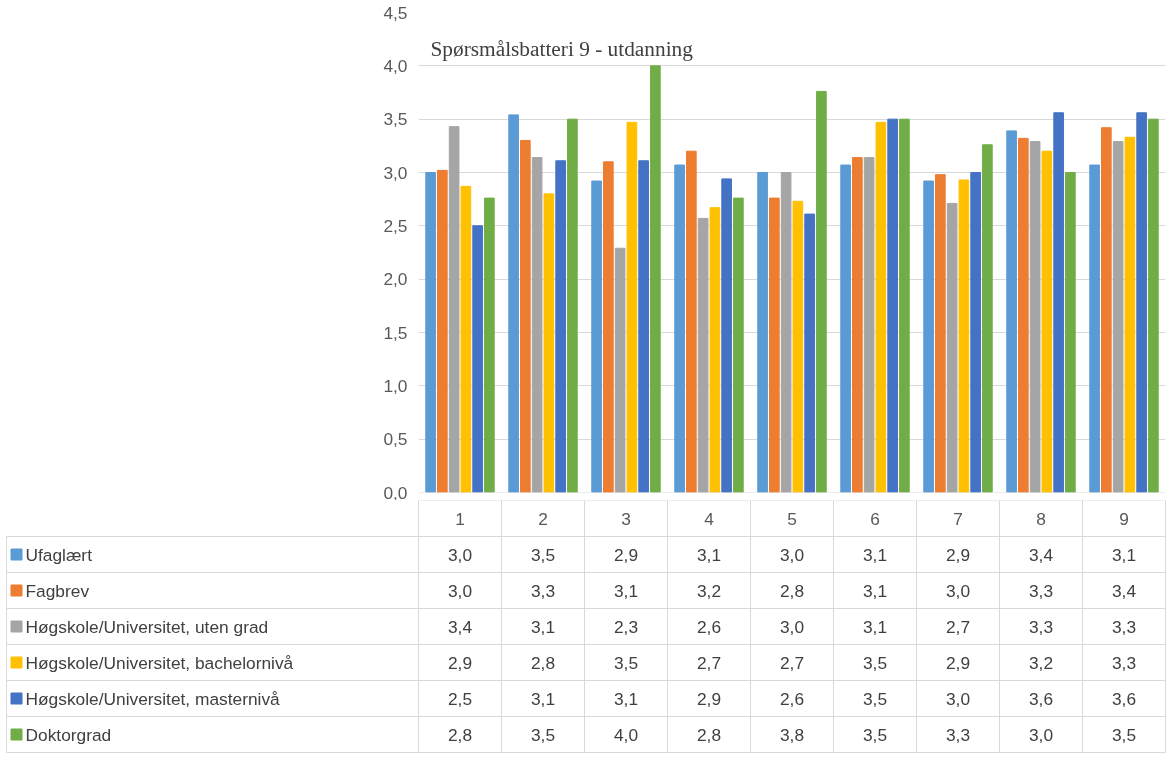  Describe the element at coordinates (709, 590) in the screenshot. I see `data-label: 3,2` at that location.